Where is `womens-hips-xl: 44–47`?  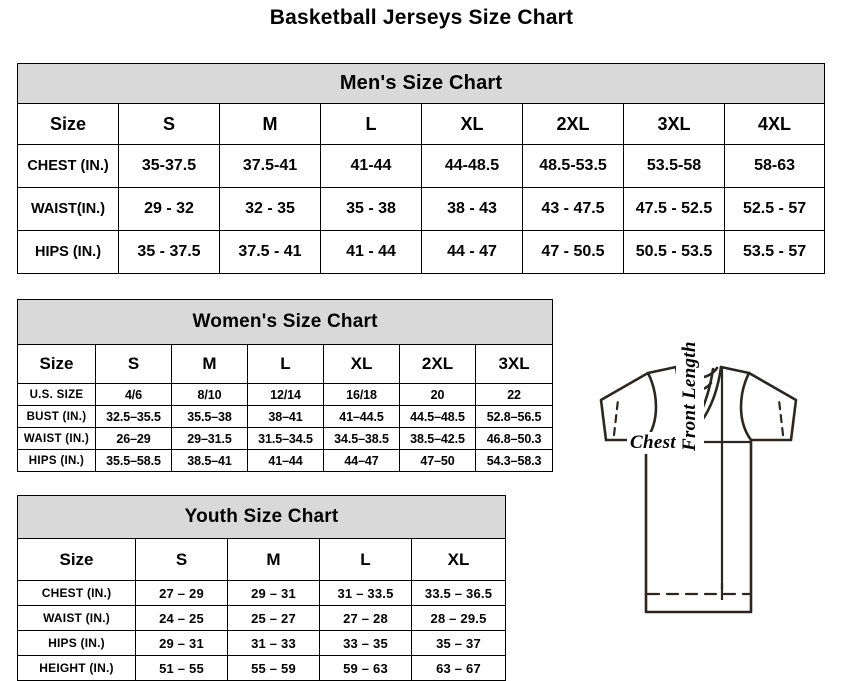
womens-hips-xl: 44–47 is located at coordinates (361, 460).